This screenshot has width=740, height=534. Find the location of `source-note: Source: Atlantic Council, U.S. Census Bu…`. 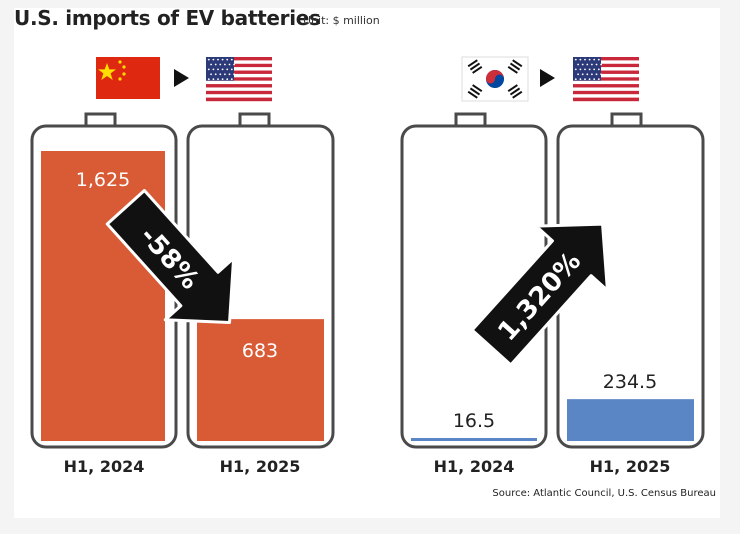

source-note: Source: Atlantic Council, U.S. Census Bu… is located at coordinates (604, 493).